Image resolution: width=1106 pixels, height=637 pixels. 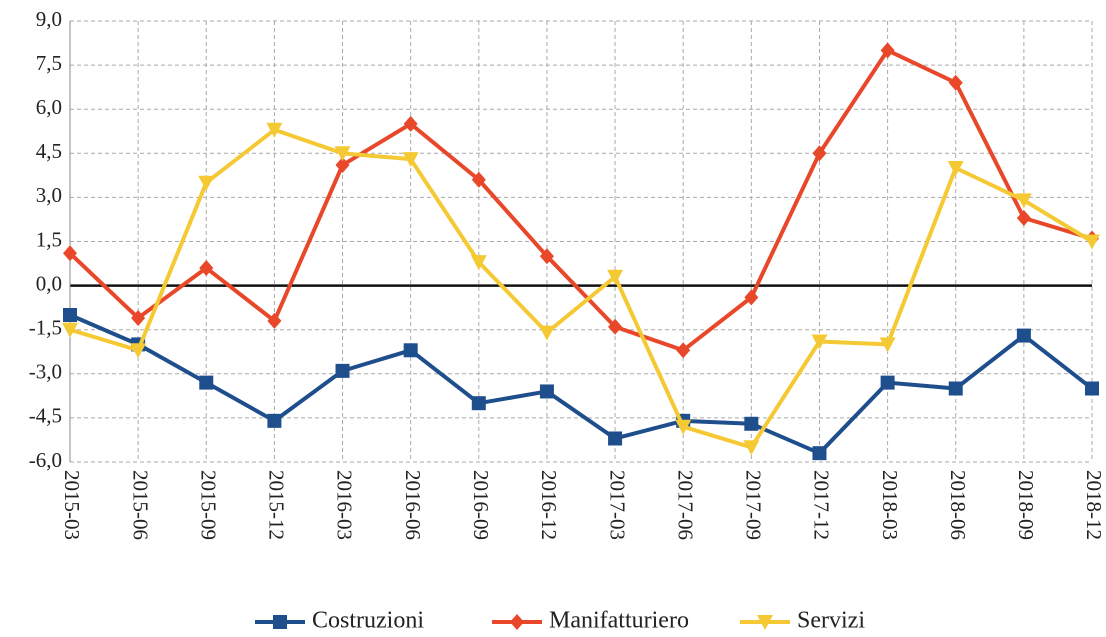 I want to click on y-tick-label: 6,0, so click(x=49, y=107).